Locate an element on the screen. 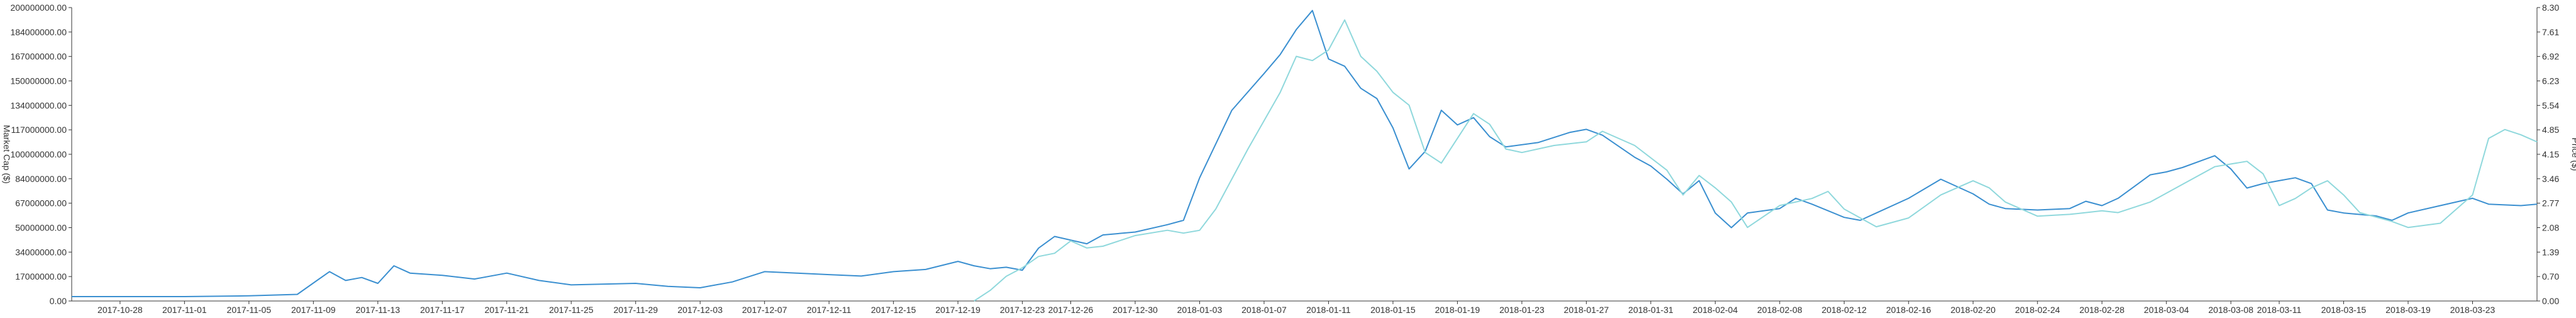 The width and height of the screenshot is (2576, 318). x-tick-label: 2017-11-01 is located at coordinates (184, 310).